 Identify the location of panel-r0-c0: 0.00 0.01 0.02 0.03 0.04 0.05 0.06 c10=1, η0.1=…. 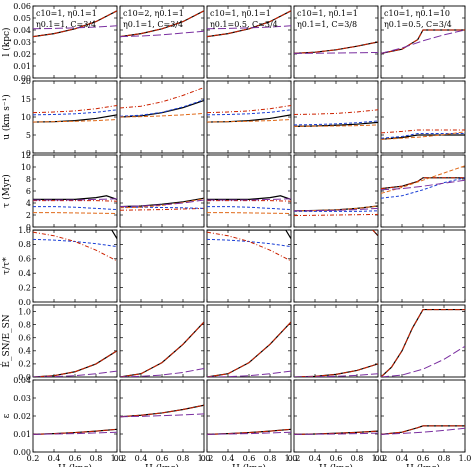
(65, 42).